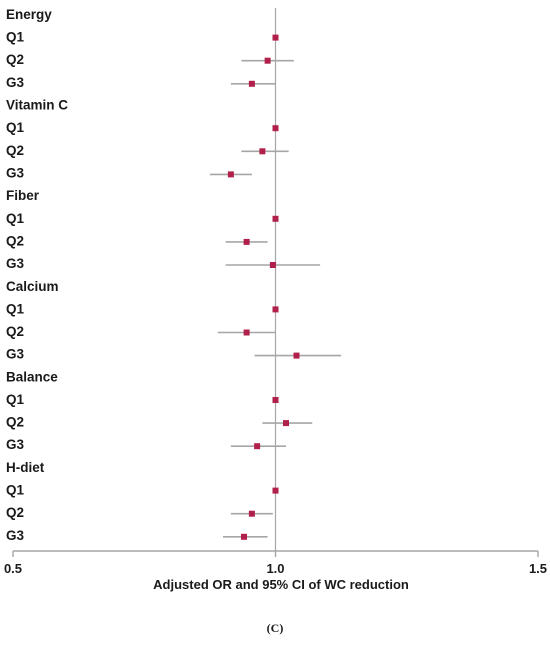 This screenshot has width=550, height=652. What do you see at coordinates (37, 105) in the screenshot?
I see `group-label: Vitamin C` at bounding box center [37, 105].